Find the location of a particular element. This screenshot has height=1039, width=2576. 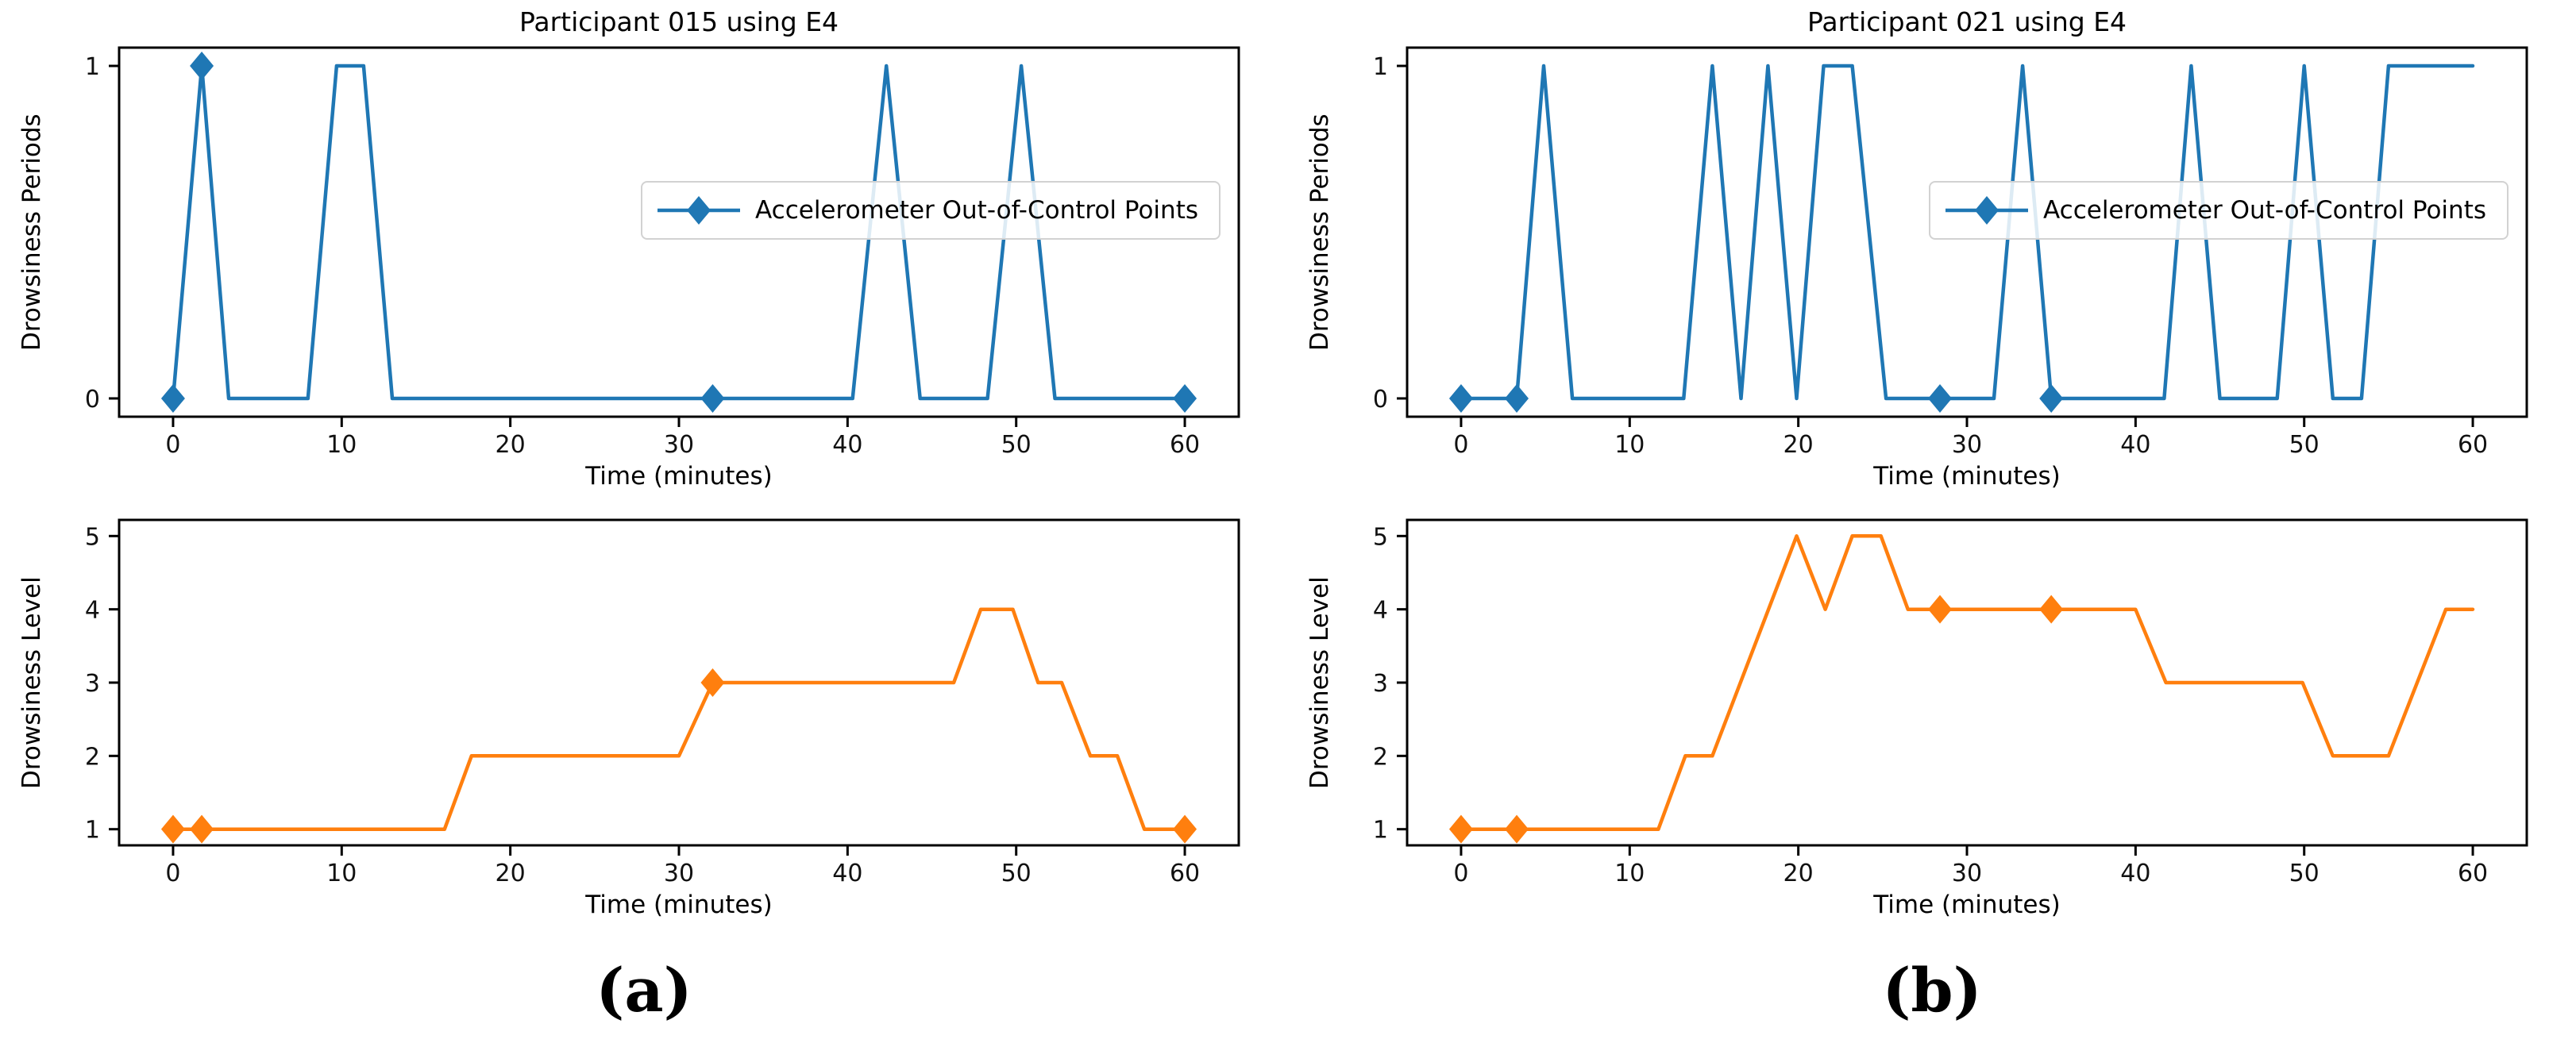

caption-b: (b) is located at coordinates (1932, 990).